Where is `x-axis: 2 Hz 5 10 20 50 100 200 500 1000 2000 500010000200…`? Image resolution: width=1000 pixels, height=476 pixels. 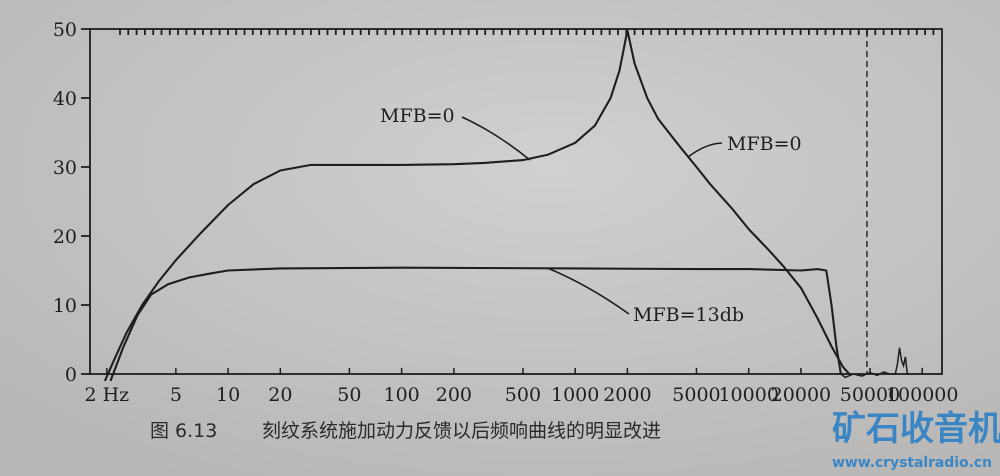 x-axis: 2 Hz 5 10 20 50 100 200 500 1000 2000 500010000200… is located at coordinates (521, 387).